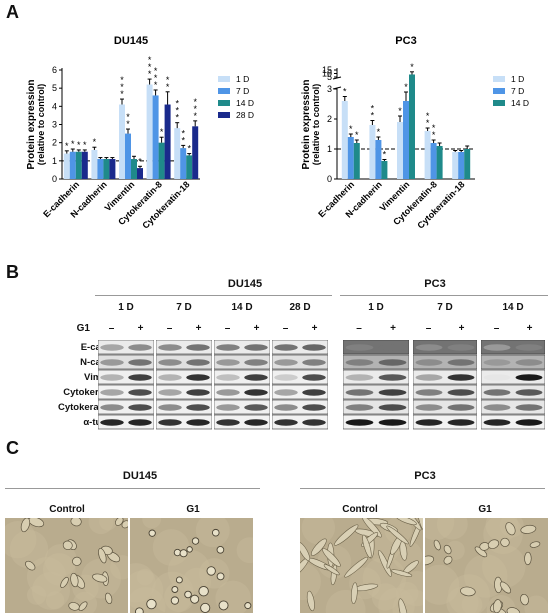  What do you see at coordinates (485, 509) in the screenshot?
I see `mc-pc3-g1-label: G1` at bounding box center [485, 509].